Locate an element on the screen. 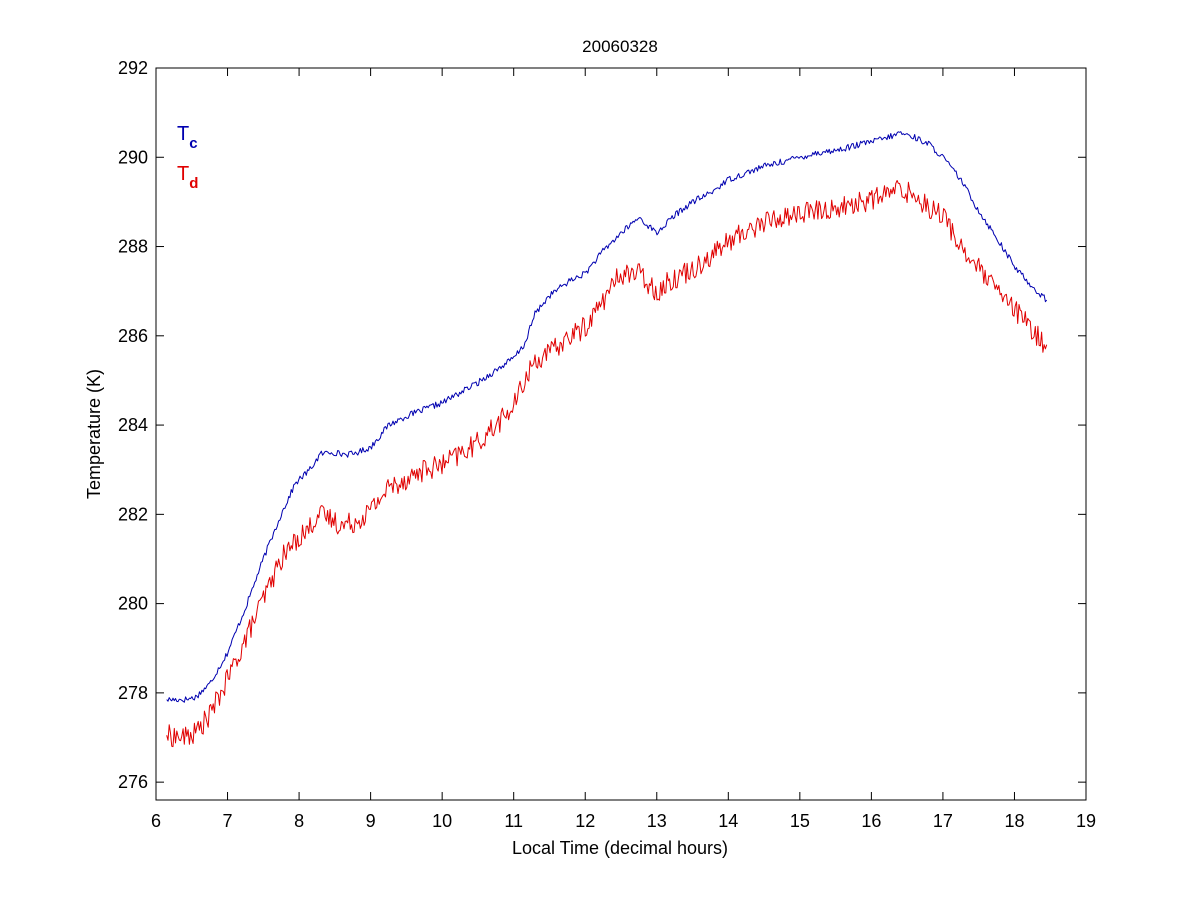  legend-label-sub: d is located at coordinates (193, 183).